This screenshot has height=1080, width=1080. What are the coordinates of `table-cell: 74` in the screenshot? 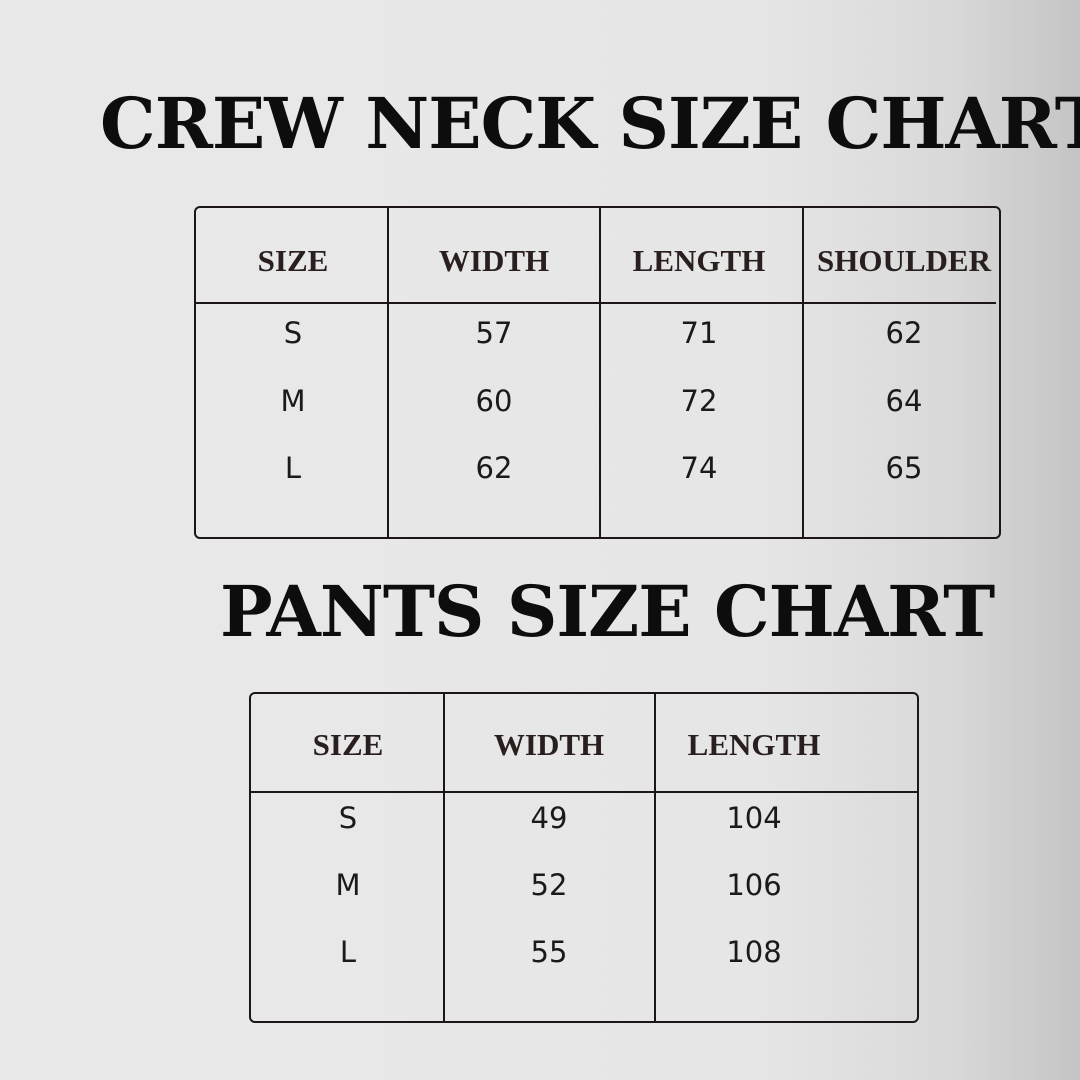 It's located at (699, 468).